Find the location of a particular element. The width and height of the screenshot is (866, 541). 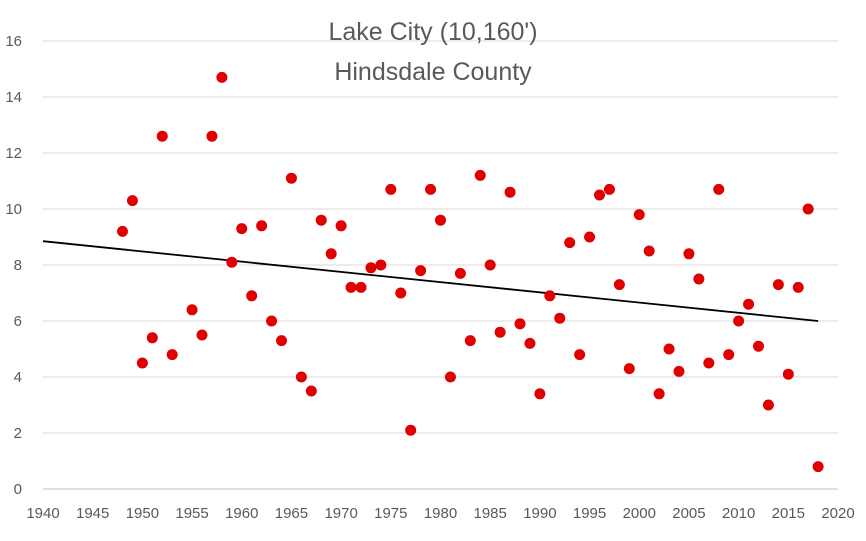

x-tick-label: 1965 is located at coordinates (291, 513).